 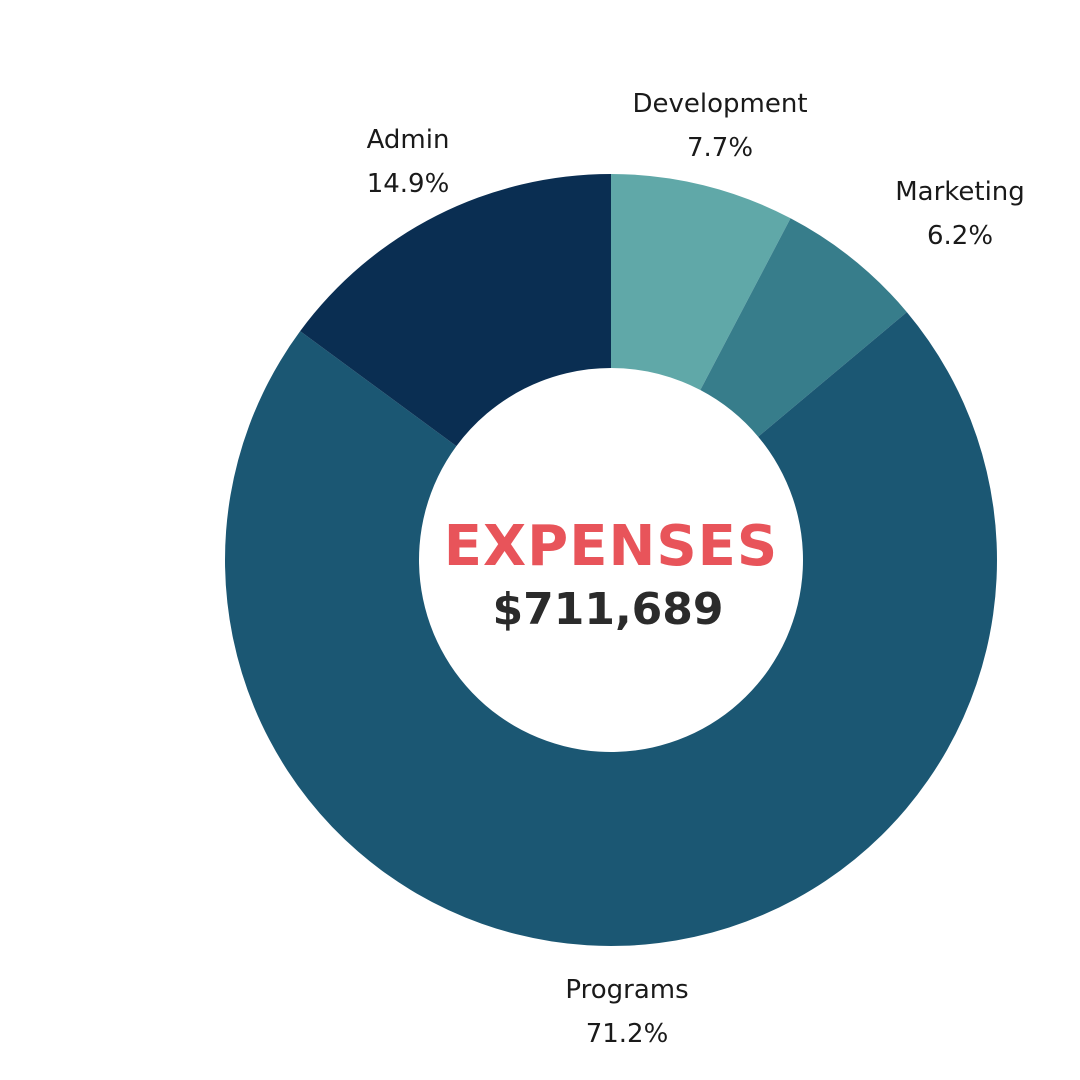 What do you see at coordinates (701, 282) in the screenshot?
I see `slice-development` at bounding box center [701, 282].